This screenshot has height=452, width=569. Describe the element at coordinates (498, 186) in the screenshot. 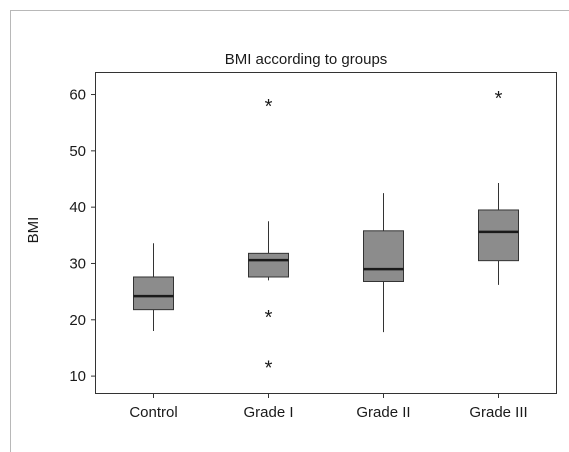

I see `box-group: *` at that location.